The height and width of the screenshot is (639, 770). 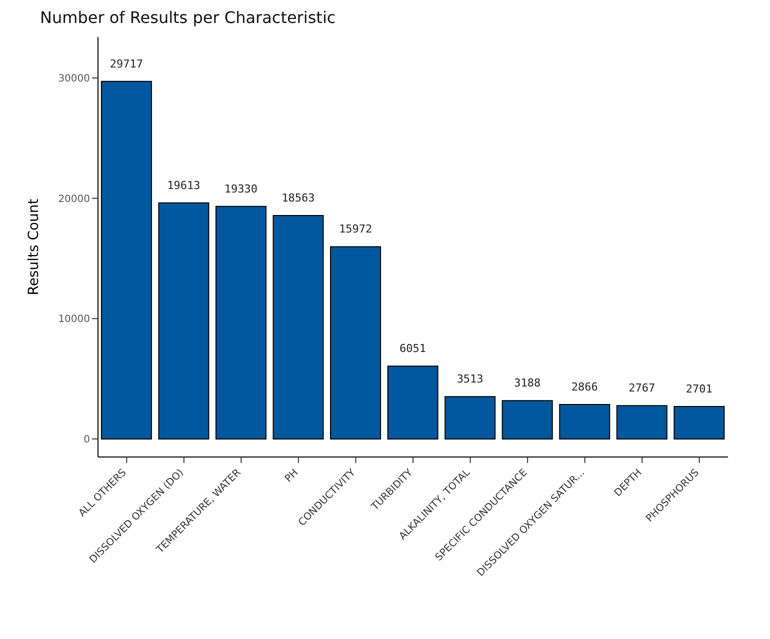 I want to click on data-label: 3513, so click(x=470, y=379).